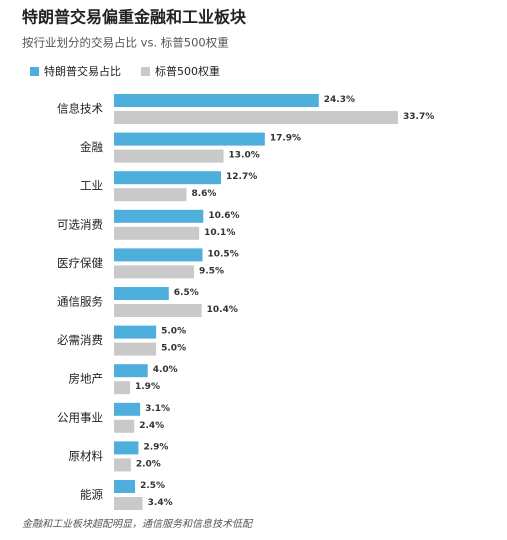  Describe the element at coordinates (91, 186) in the screenshot. I see `category-label: 工业` at that location.